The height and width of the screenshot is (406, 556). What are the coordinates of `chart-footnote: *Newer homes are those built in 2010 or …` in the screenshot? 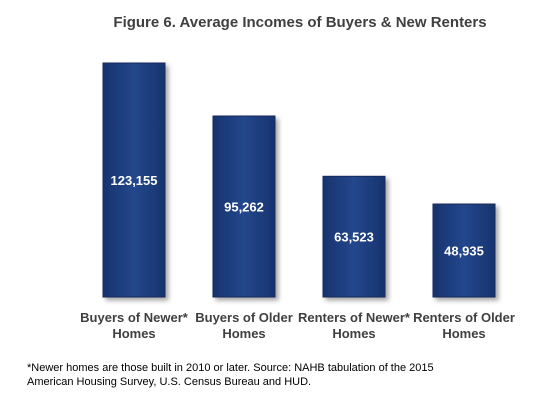 It's located at (287, 375).